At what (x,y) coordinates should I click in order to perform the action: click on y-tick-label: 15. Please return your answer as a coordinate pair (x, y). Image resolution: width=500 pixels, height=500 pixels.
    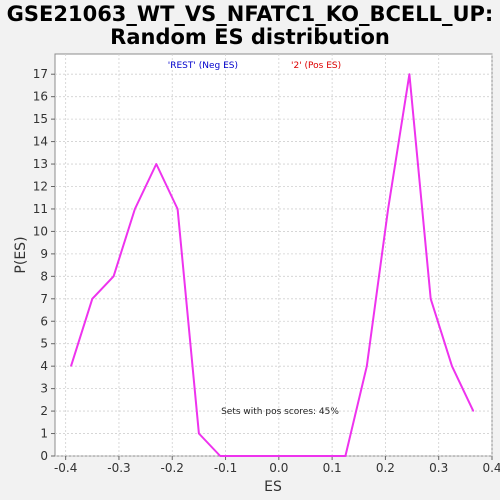
    Looking at the image, I should click on (40, 119).